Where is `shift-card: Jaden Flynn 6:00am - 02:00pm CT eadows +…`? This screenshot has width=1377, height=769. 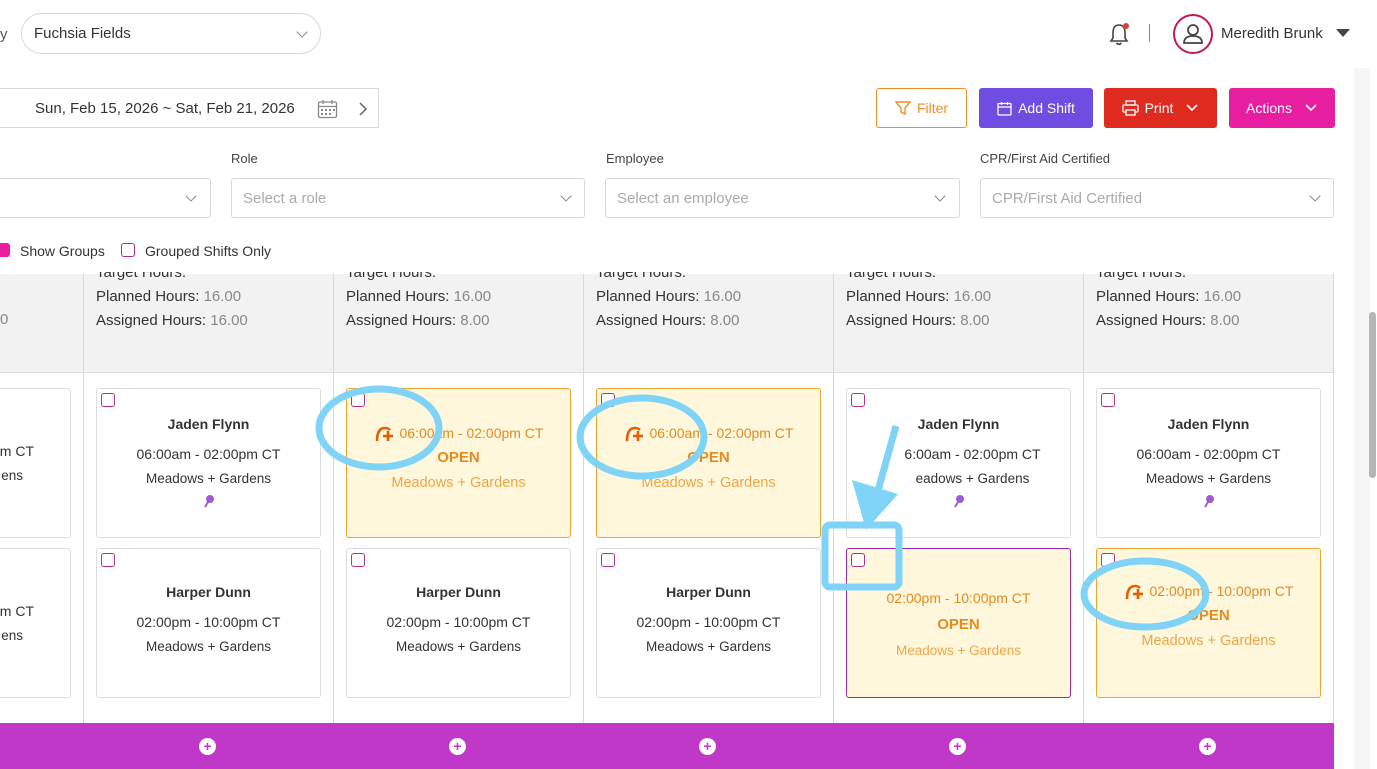 shift-card: Jaden Flynn 6:00am - 02:00pm CT eadows +… is located at coordinates (958, 463).